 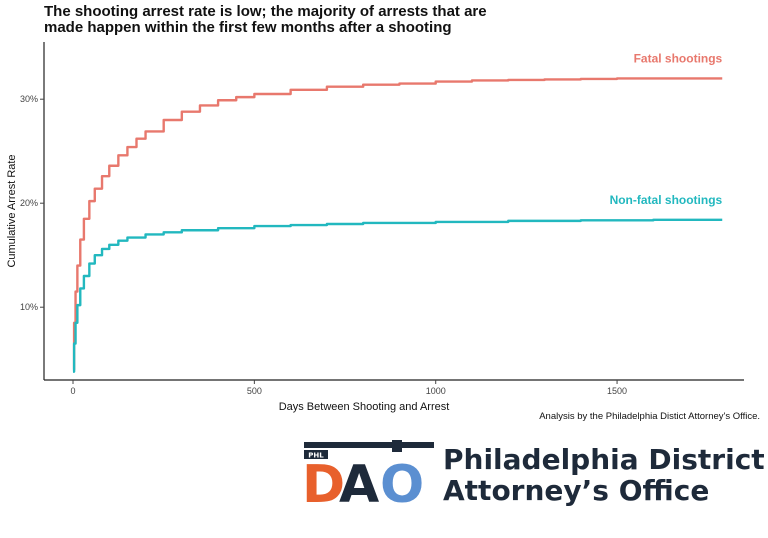 What do you see at coordinates (29, 307) in the screenshot?
I see `y-tick-label: 10%` at bounding box center [29, 307].